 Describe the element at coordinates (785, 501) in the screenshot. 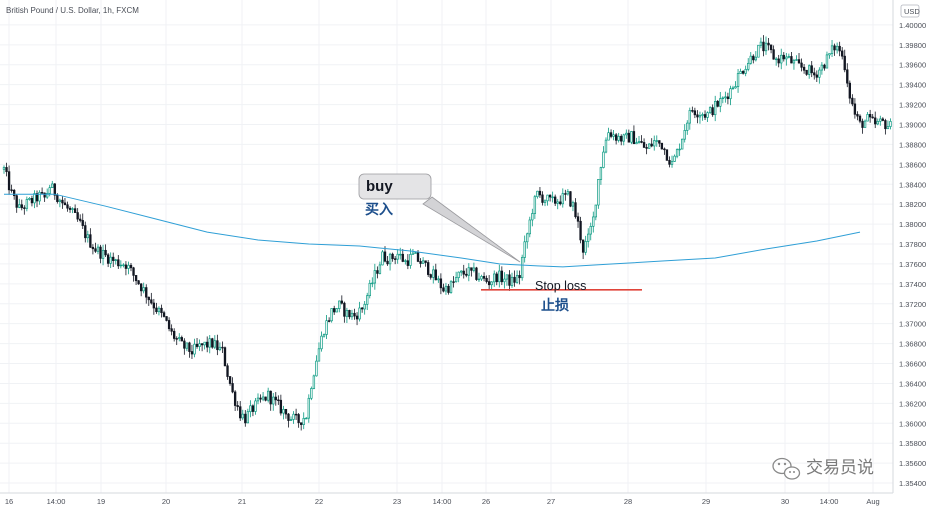

I see `x-tick-label: 30` at that location.